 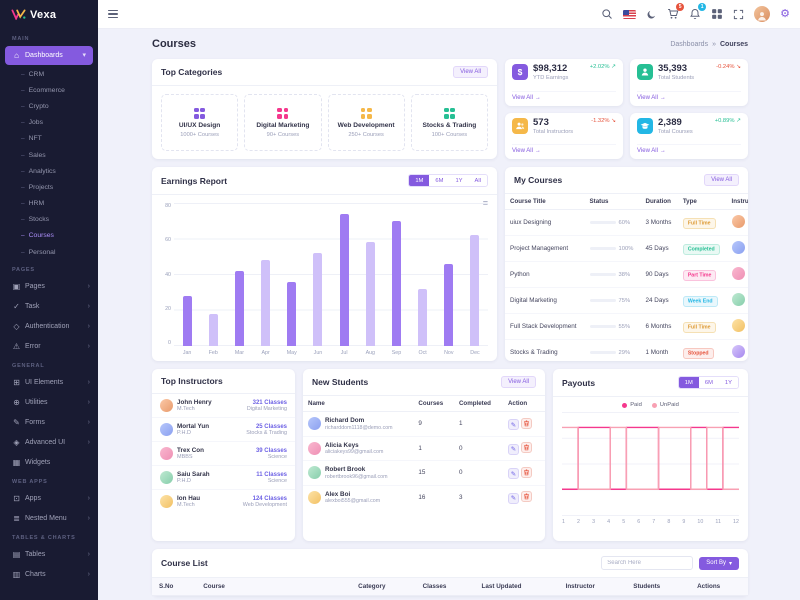 What do you see at coordinates (49, 498) in the screenshot?
I see `sidebar-item-apps: ⊡ Apps ›` at bounding box center [49, 498].